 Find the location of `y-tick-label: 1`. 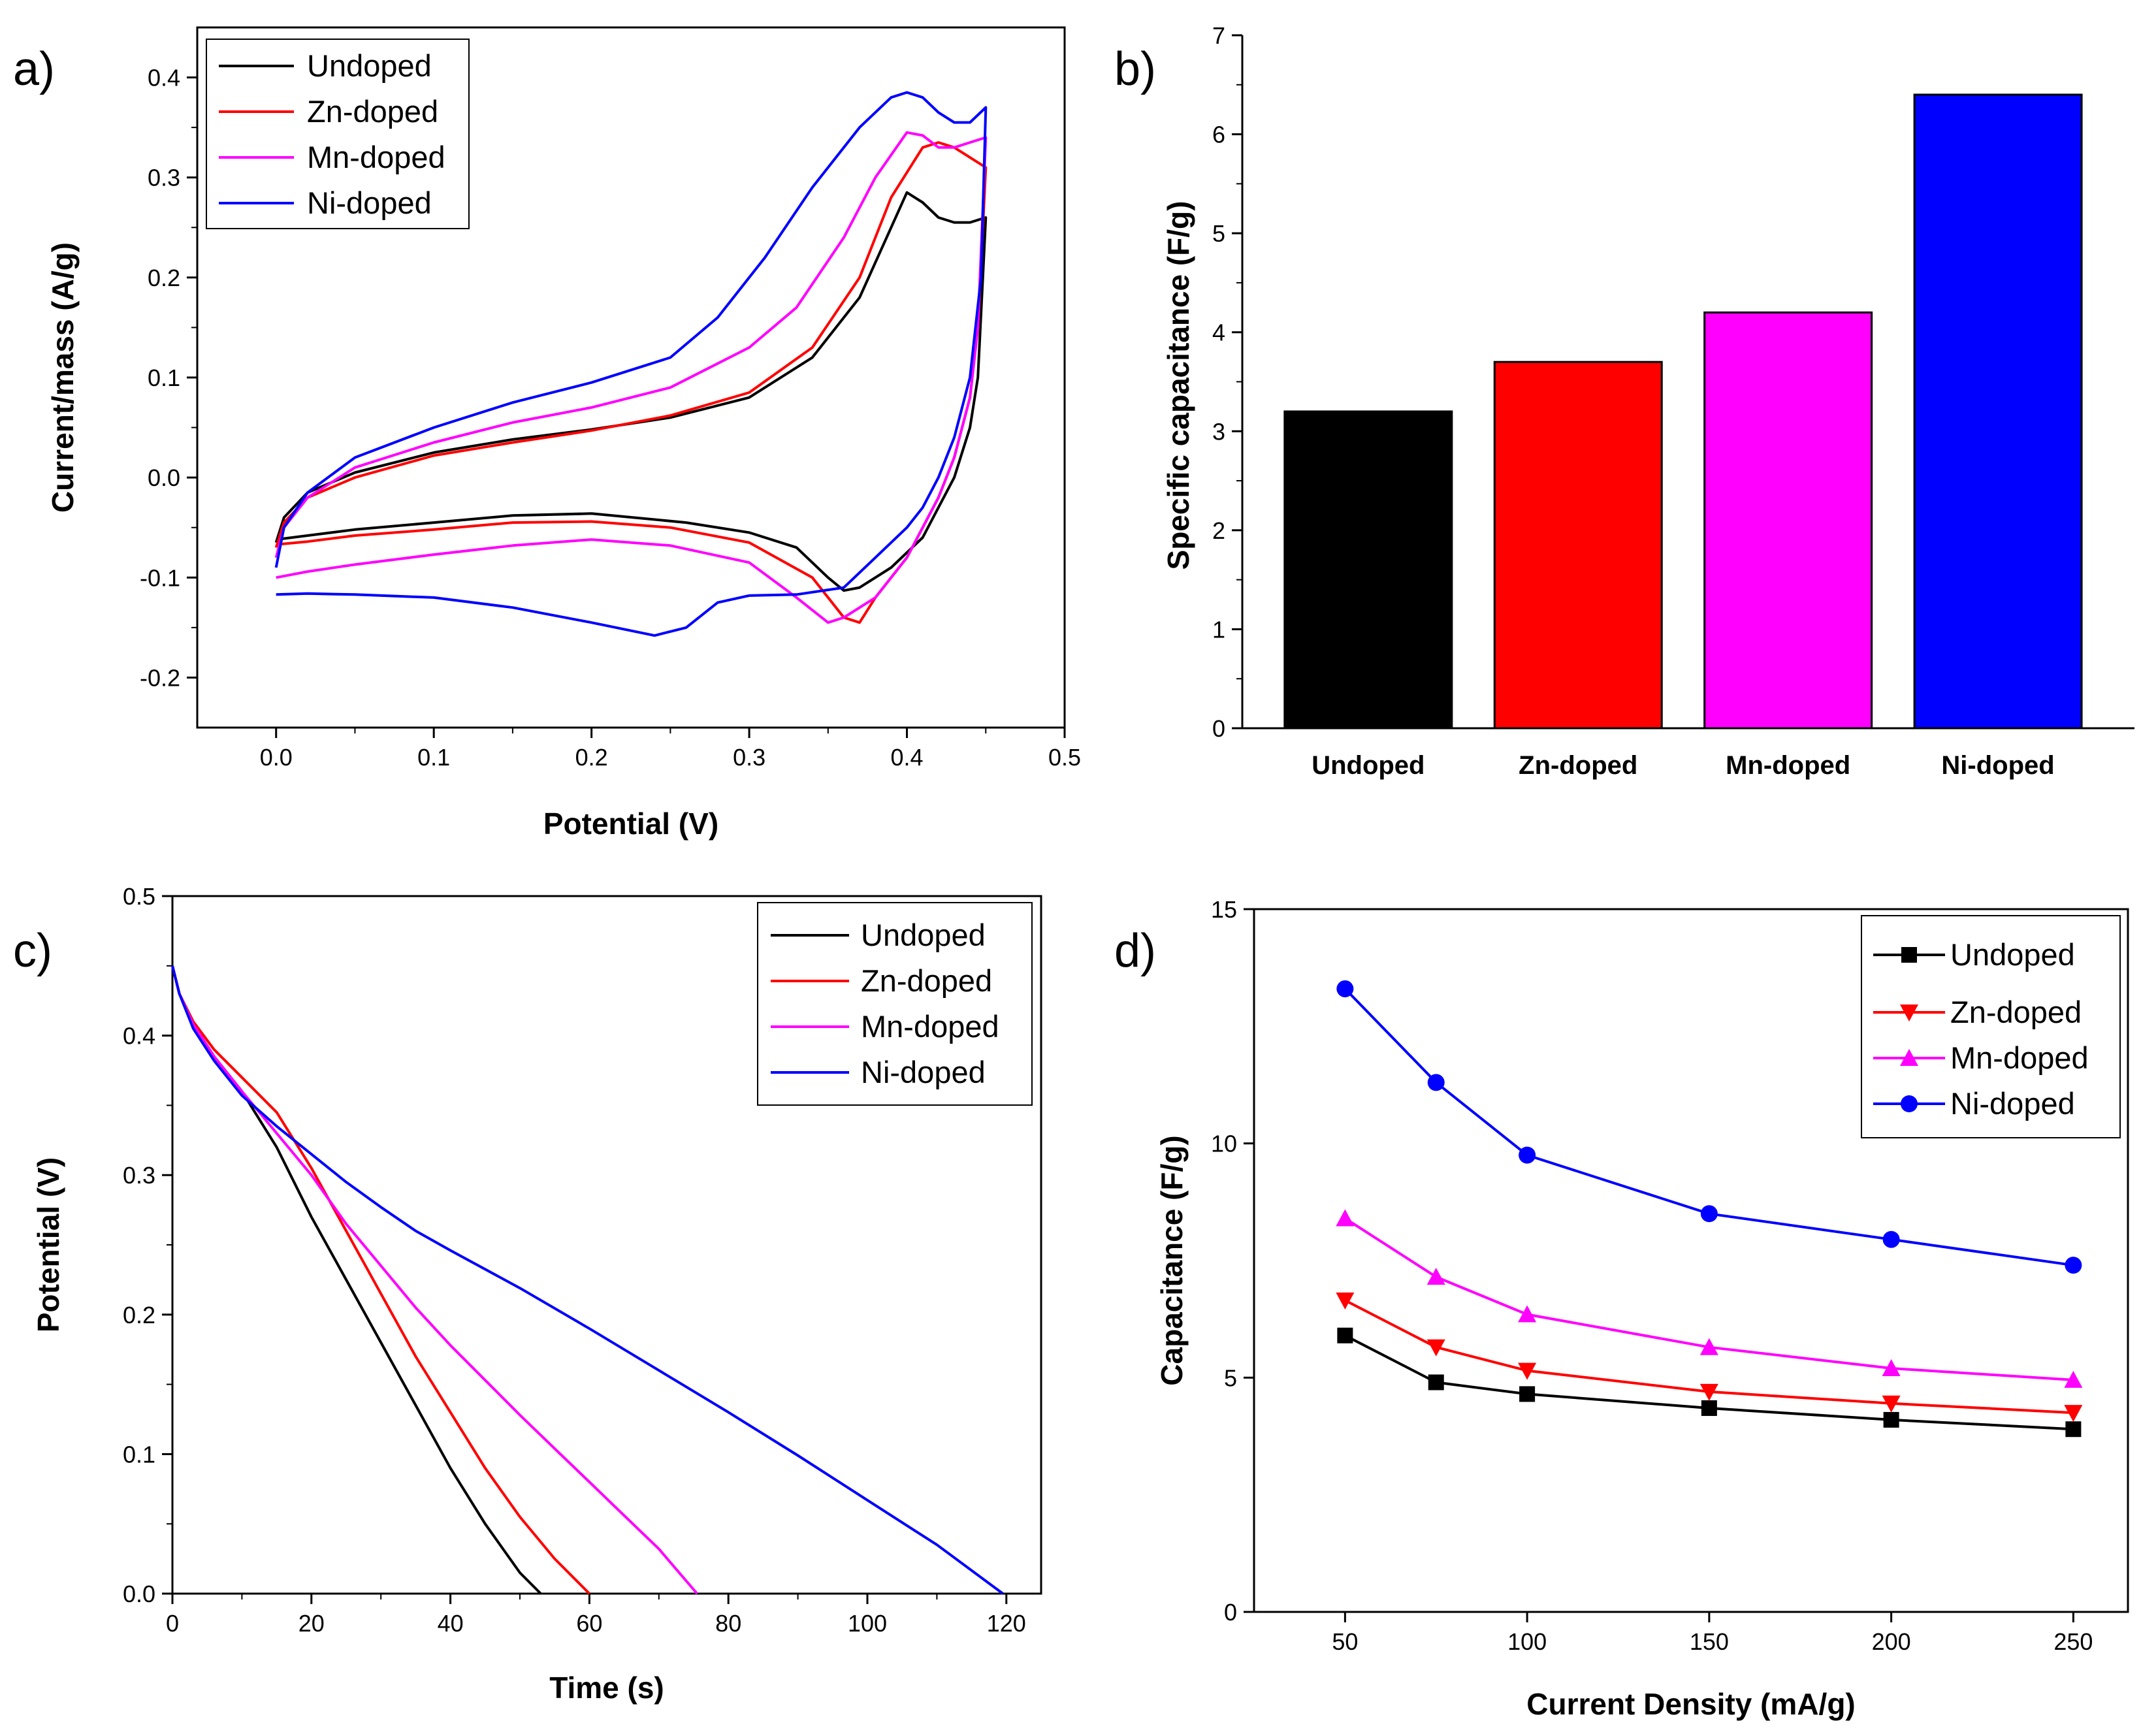

y-tick-label: 1 is located at coordinates (1218, 629).